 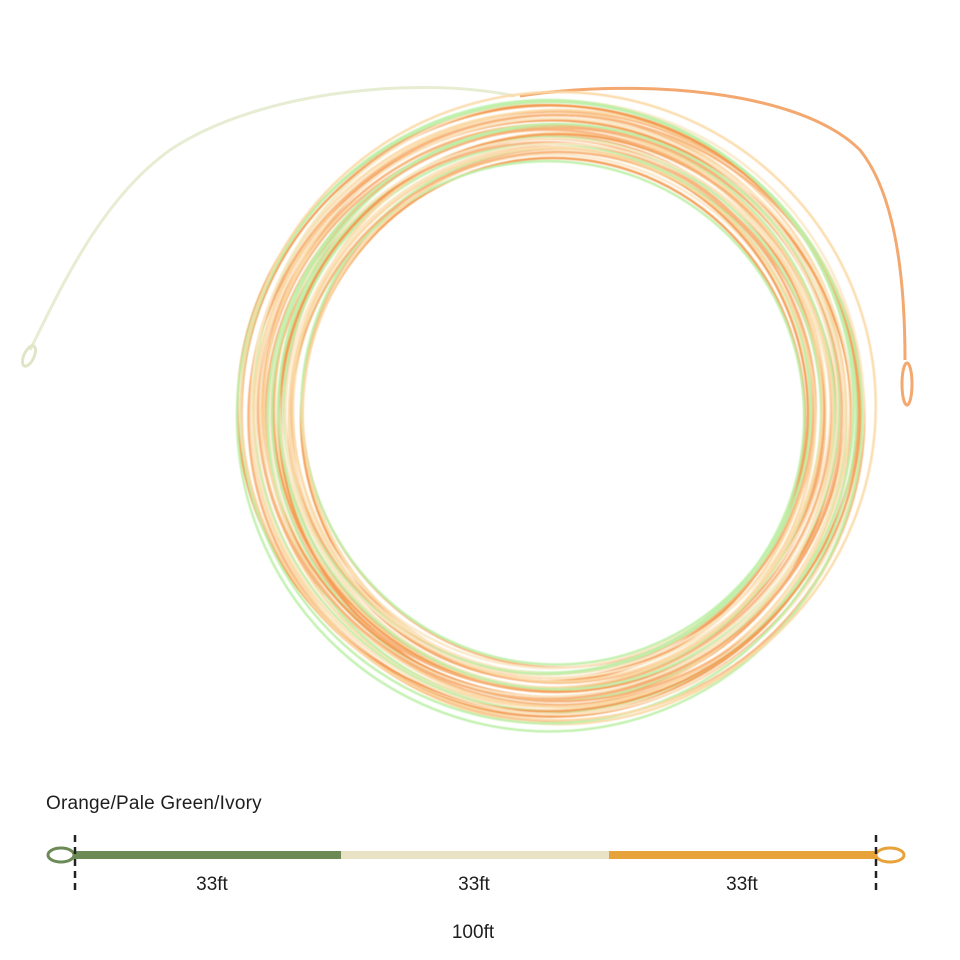 What do you see at coordinates (212, 884) in the screenshot?
I see `segment-1-length: 33ft` at bounding box center [212, 884].